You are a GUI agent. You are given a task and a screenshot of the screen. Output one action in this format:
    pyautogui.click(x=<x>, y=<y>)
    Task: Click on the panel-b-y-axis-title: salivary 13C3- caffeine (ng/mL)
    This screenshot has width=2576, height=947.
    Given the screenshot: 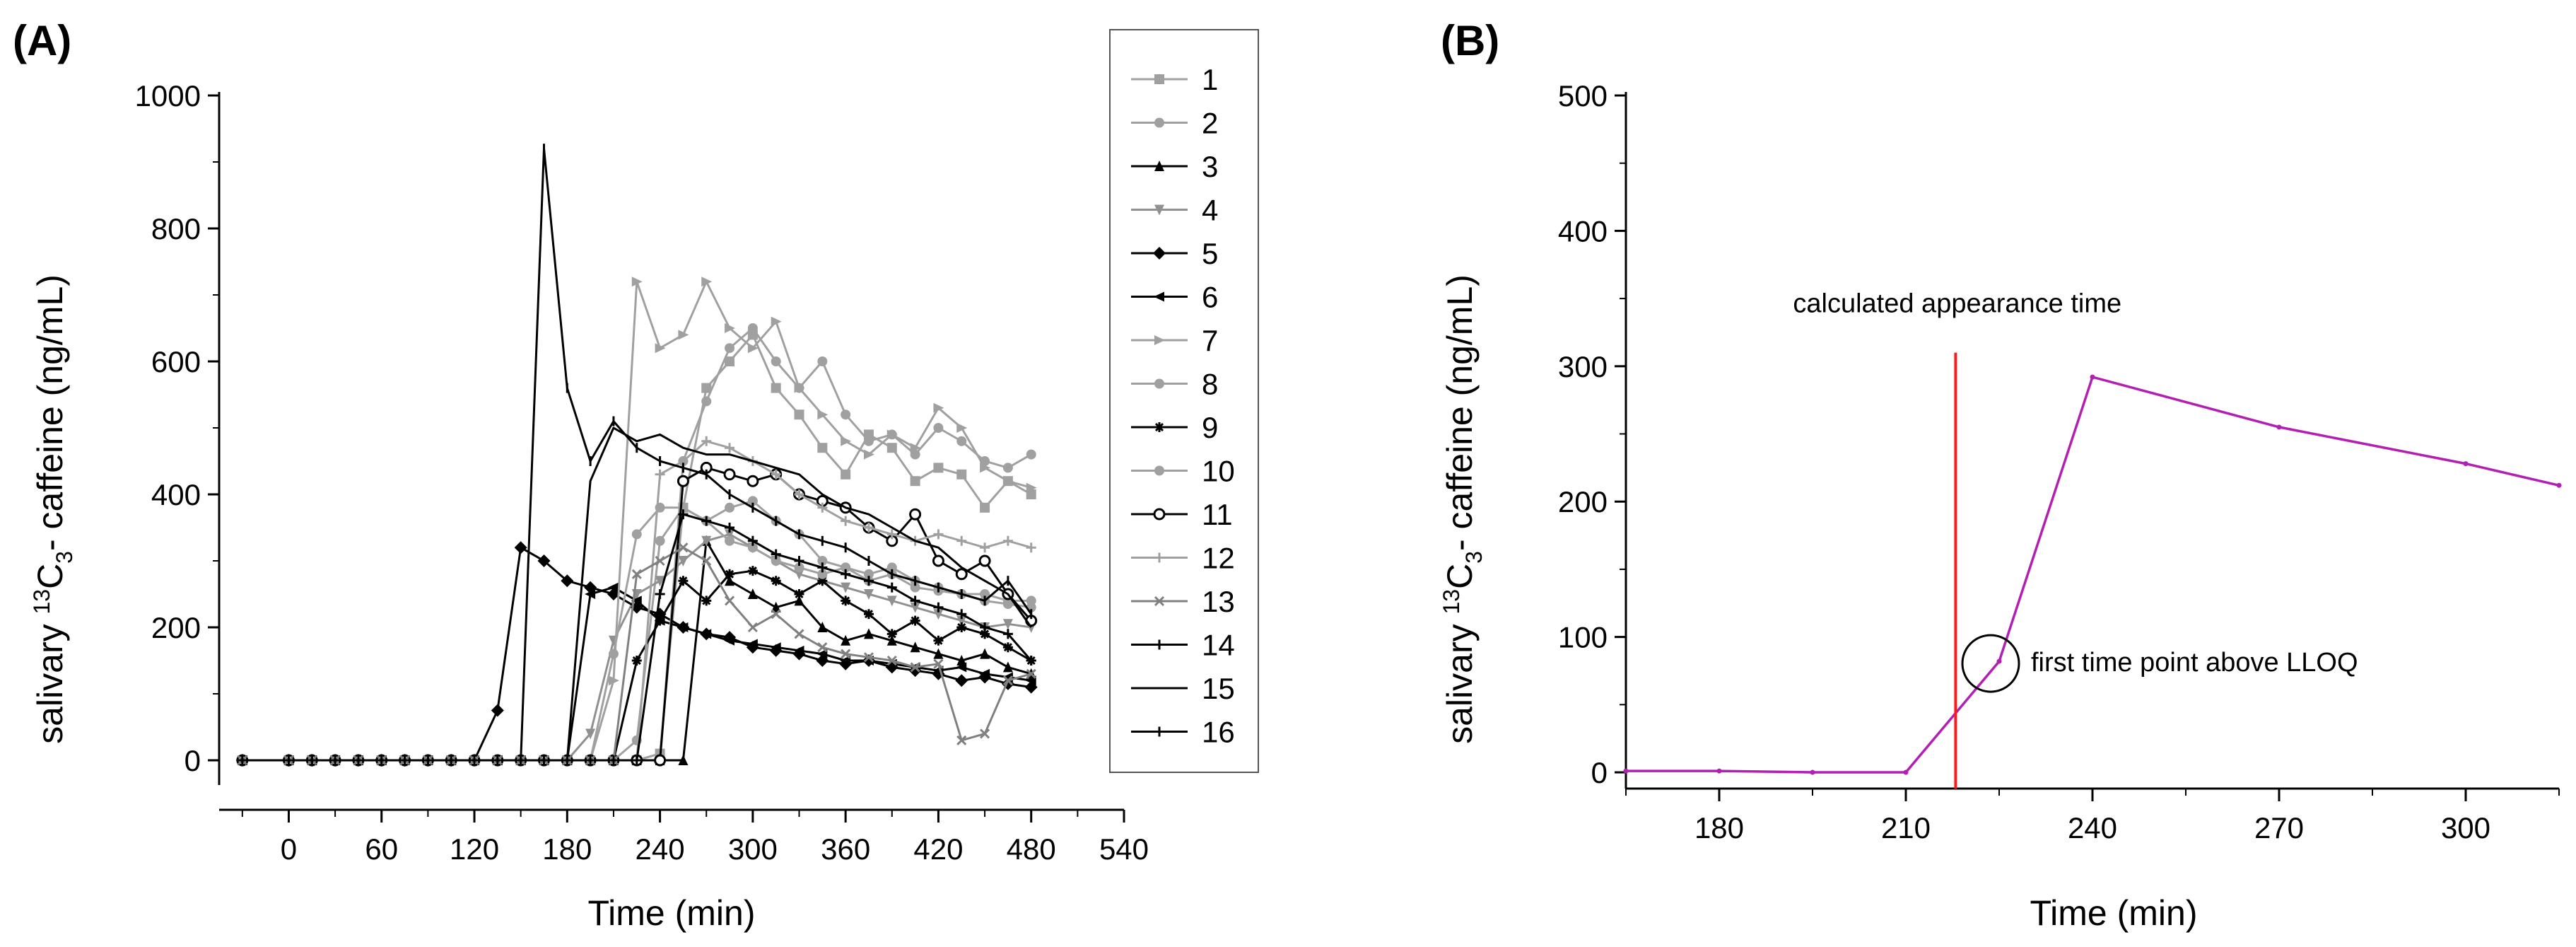 What is the action you would take?
    pyautogui.click(x=1463, y=509)
    